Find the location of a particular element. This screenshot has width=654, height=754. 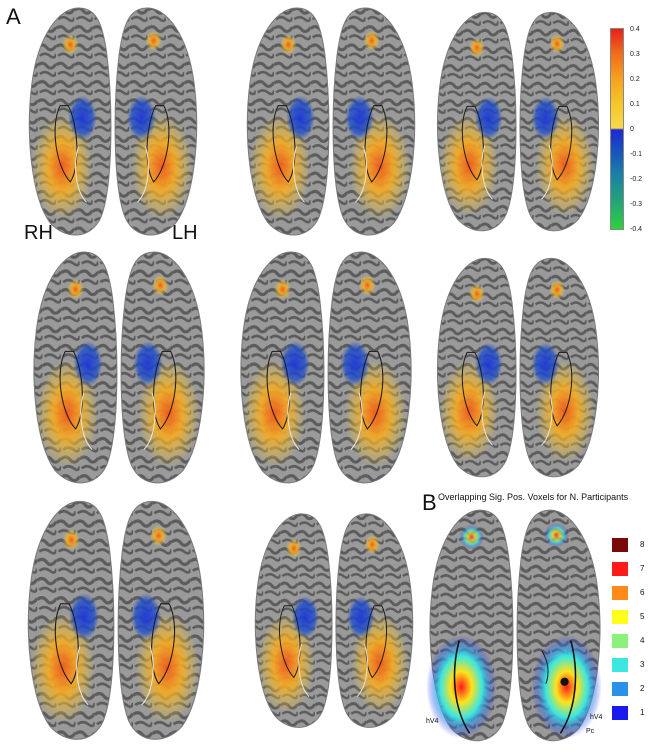

panel-b-letter: B is located at coordinates (429, 502).